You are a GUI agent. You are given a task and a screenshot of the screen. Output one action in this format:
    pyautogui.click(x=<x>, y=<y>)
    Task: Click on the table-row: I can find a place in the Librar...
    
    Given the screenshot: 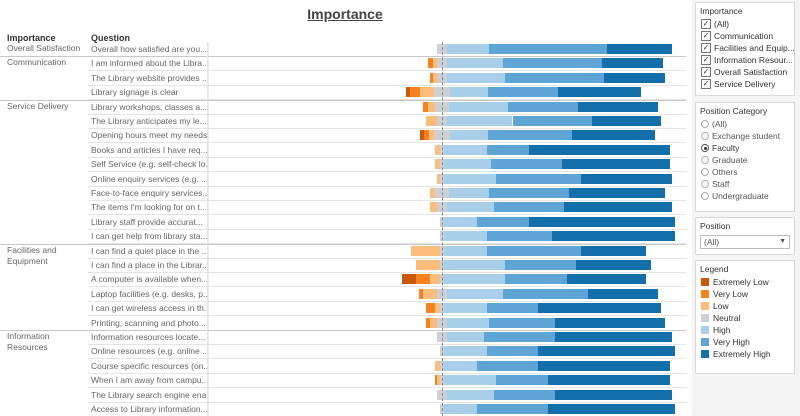 What is the action you would take?
    pyautogui.click(x=387, y=265)
    